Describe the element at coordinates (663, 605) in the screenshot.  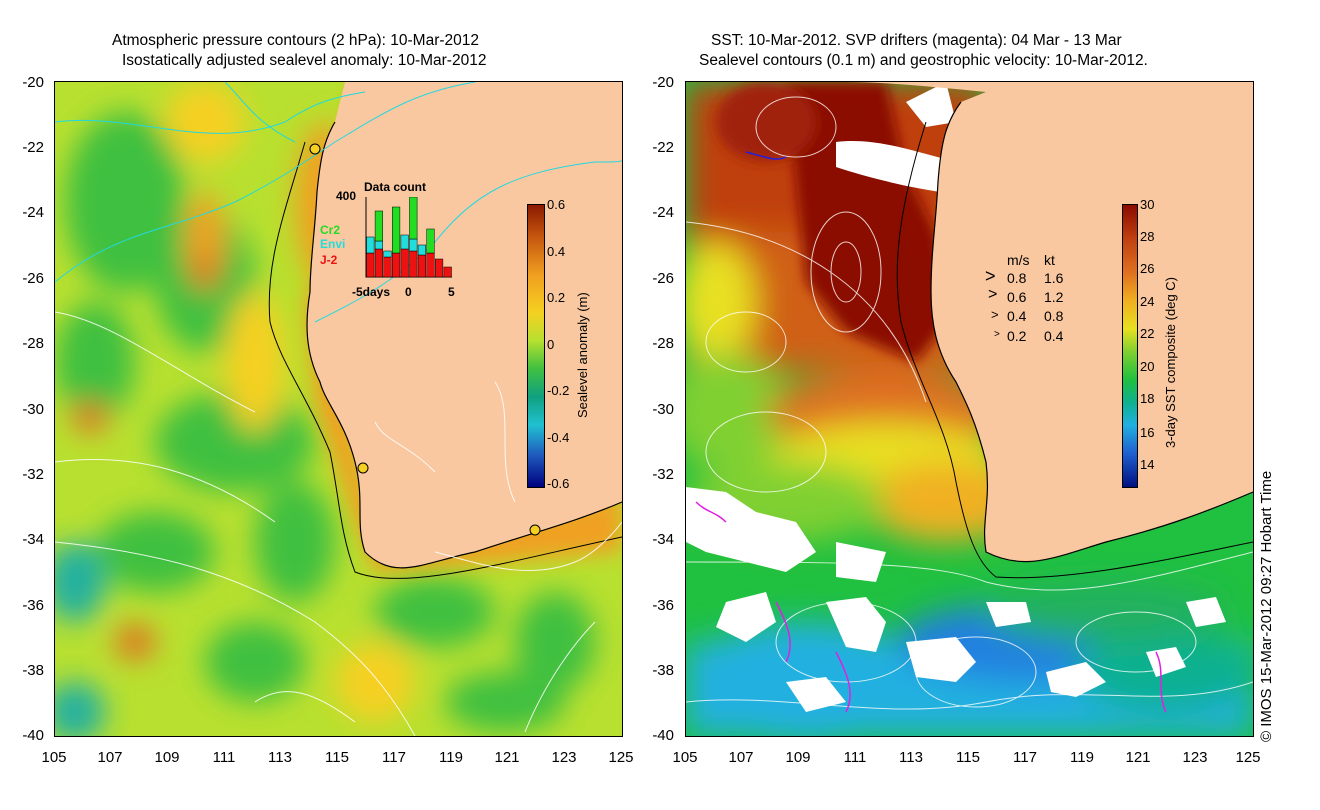
I see `lat-label: -36` at that location.